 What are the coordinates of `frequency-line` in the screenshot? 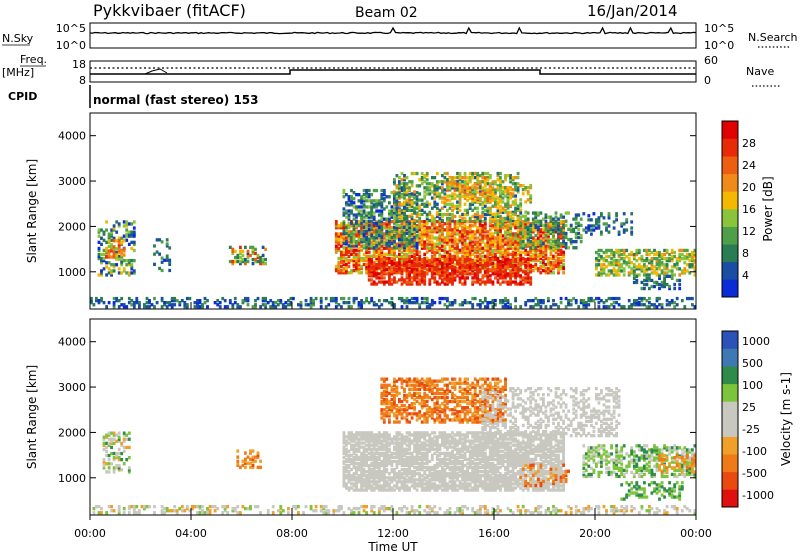 It's located at (393, 72).